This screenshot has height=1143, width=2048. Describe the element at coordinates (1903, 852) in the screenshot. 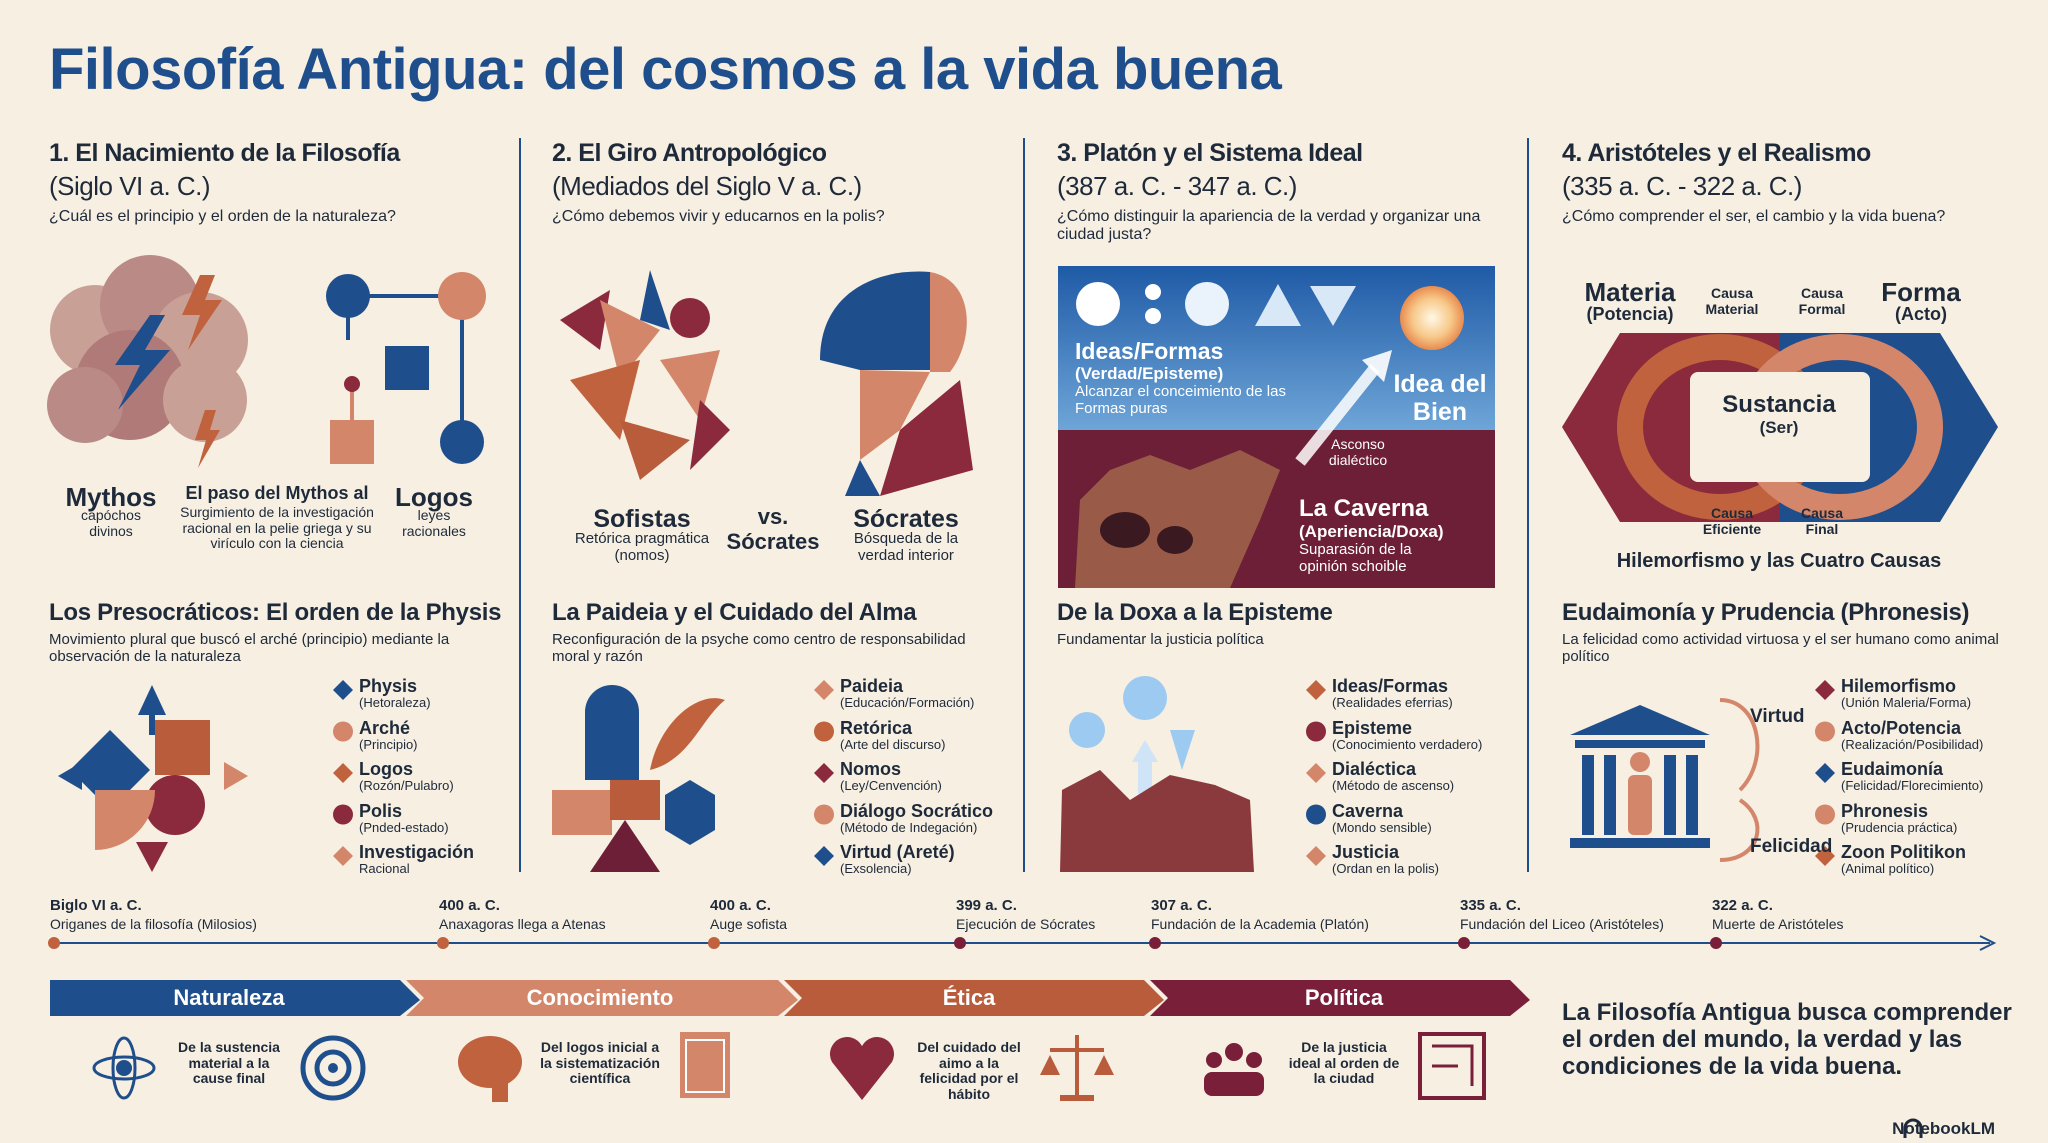

I see `legend-label: Zoon Politikon` at that location.